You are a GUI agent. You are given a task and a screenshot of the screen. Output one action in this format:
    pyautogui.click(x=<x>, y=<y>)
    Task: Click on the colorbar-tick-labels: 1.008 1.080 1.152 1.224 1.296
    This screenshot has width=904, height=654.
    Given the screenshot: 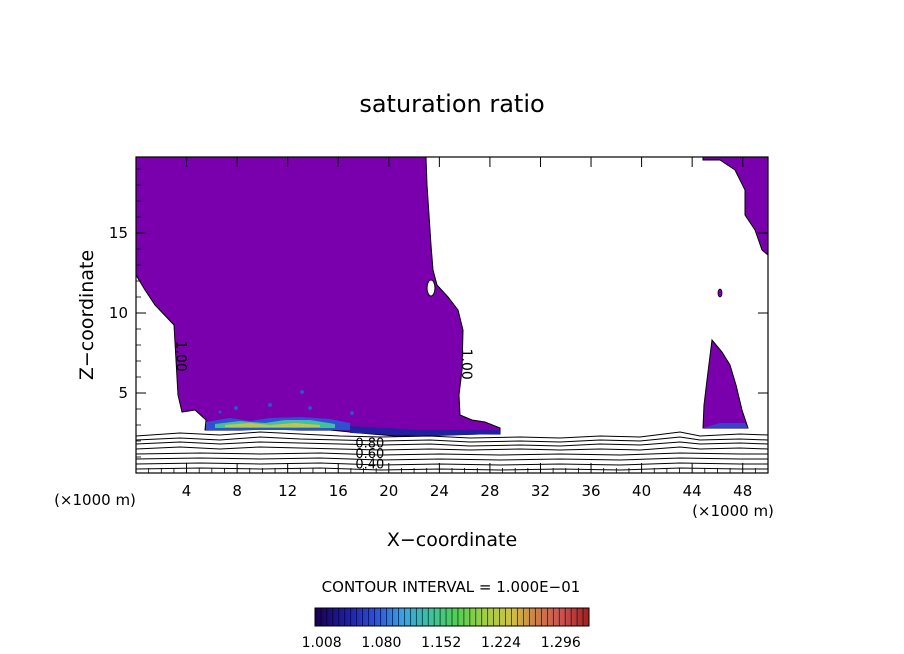 What is the action you would take?
    pyautogui.click(x=441, y=643)
    